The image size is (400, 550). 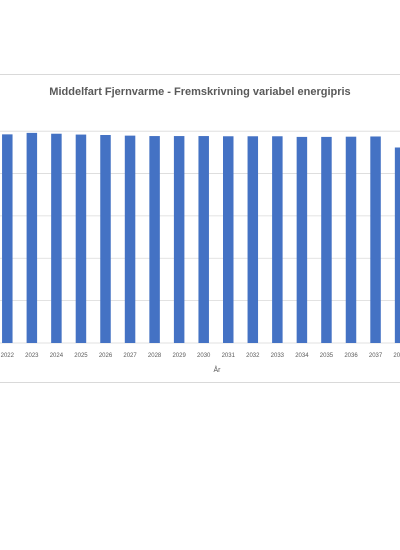 What do you see at coordinates (130, 239) in the screenshot?
I see `bar-2027` at bounding box center [130, 239].